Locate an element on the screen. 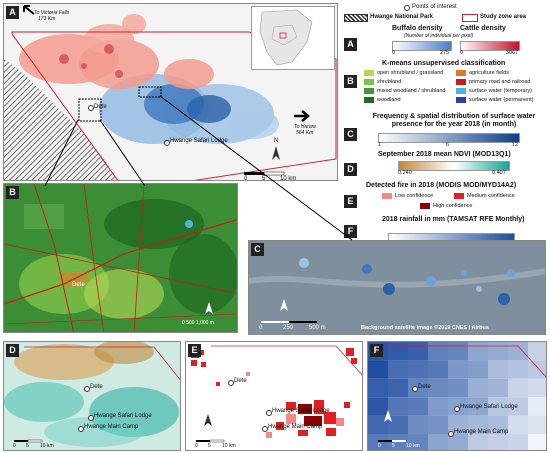  zoom-box-b is located at coordinates (90, 110).